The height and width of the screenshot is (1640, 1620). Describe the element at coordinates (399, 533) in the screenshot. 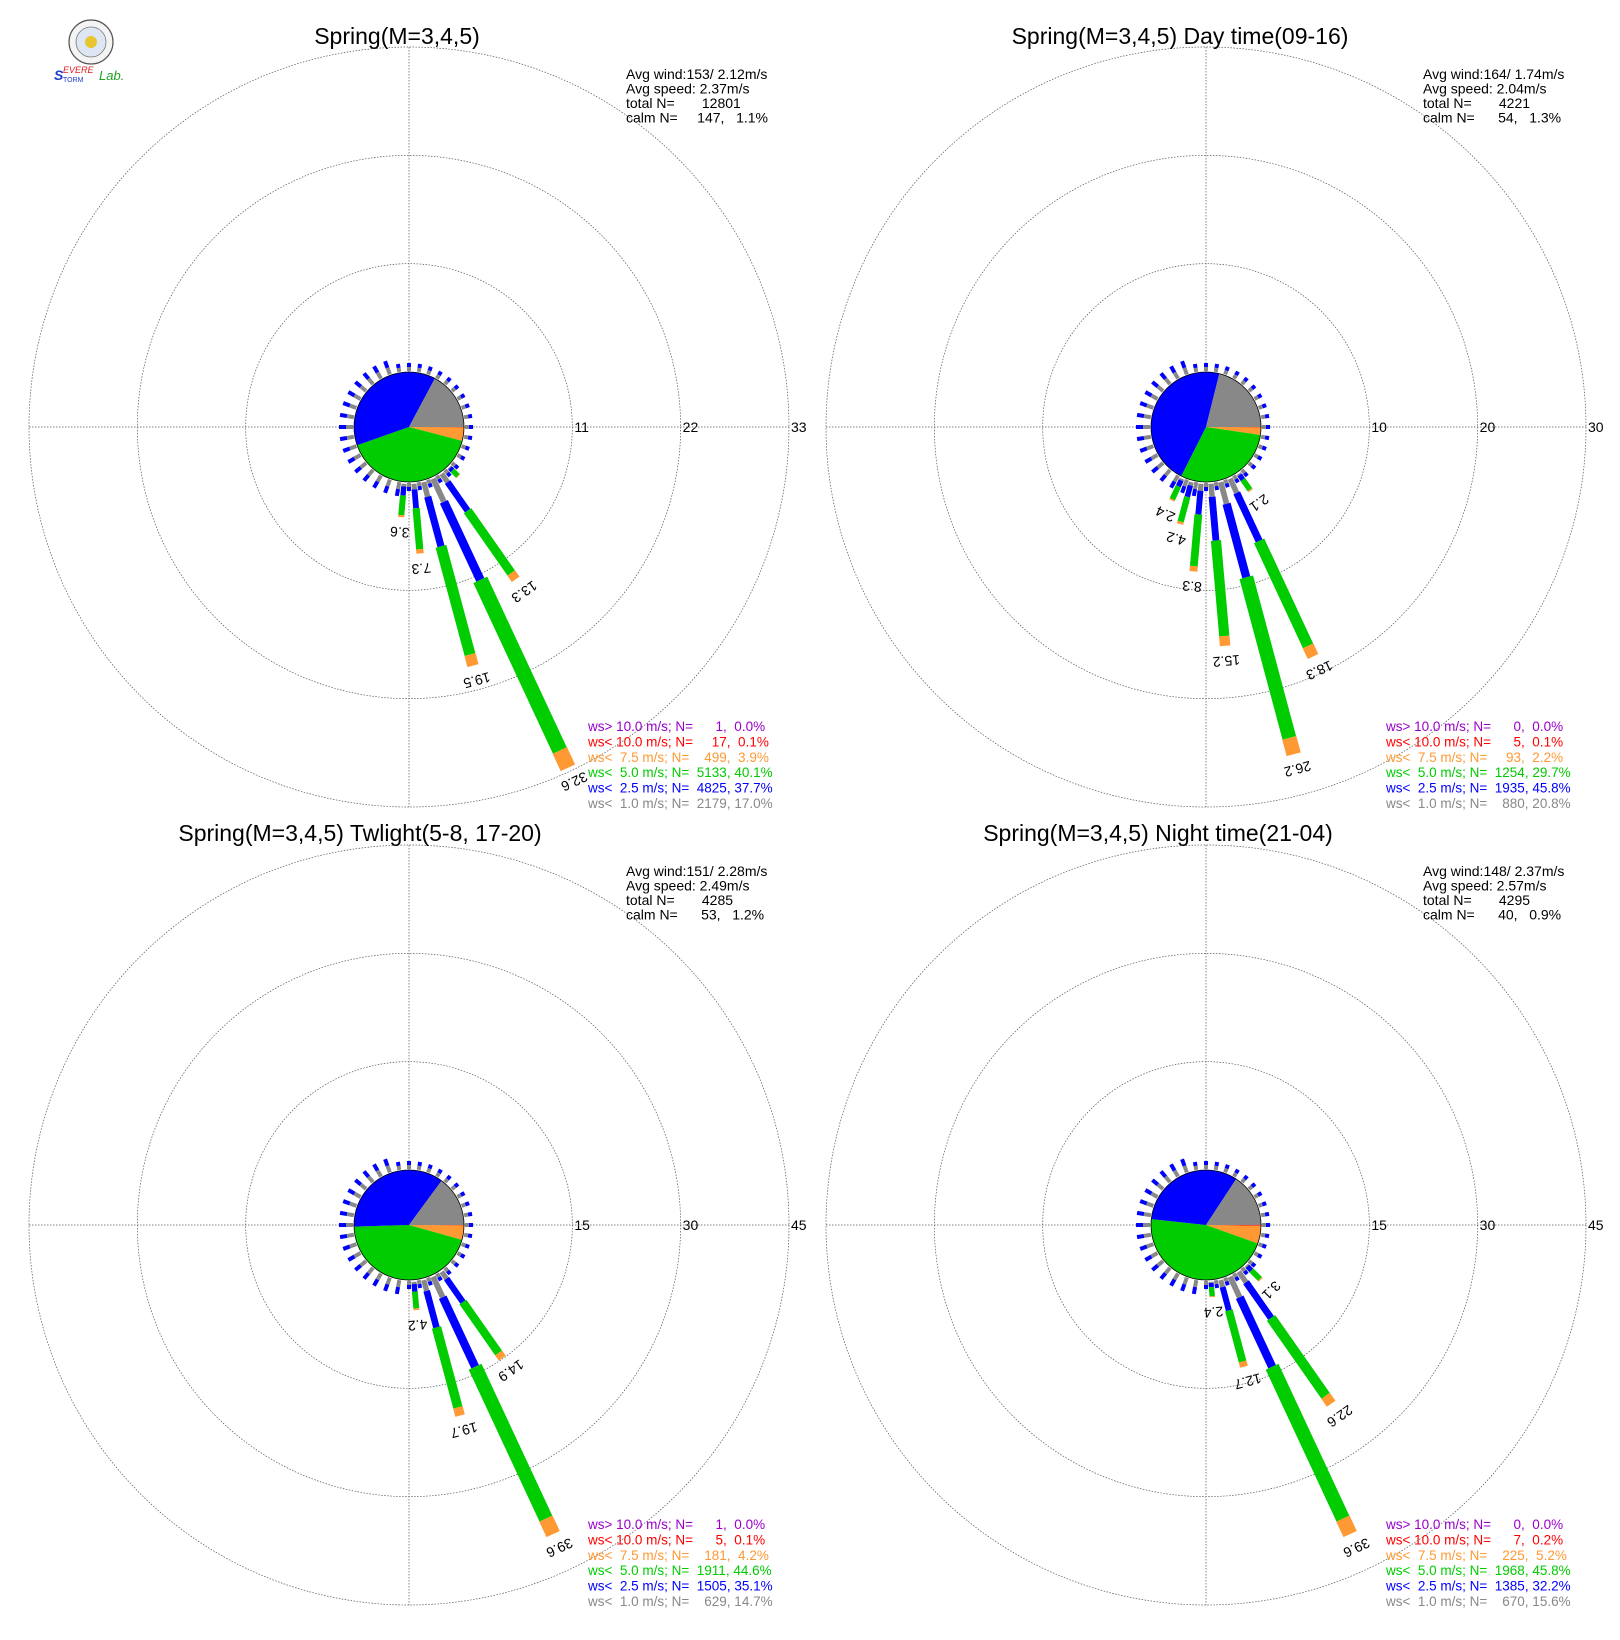

I see `bar-value-label: 3.6` at that location.